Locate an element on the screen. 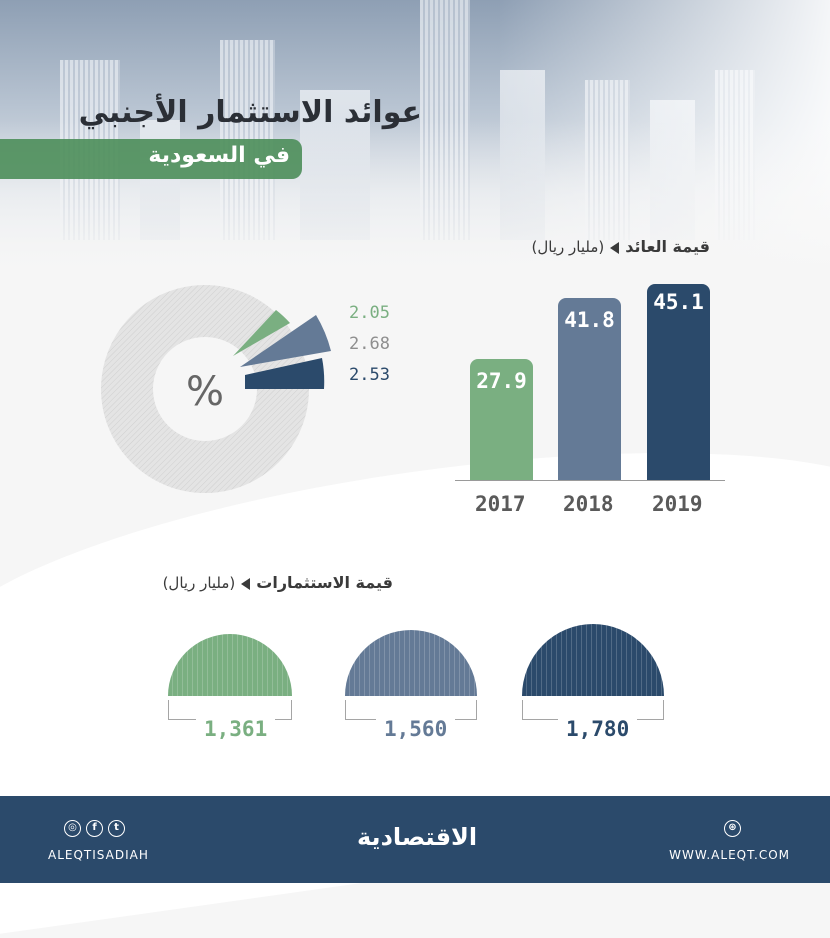 The height and width of the screenshot is (938, 830). pie-value: 2.05 is located at coordinates (369, 313).